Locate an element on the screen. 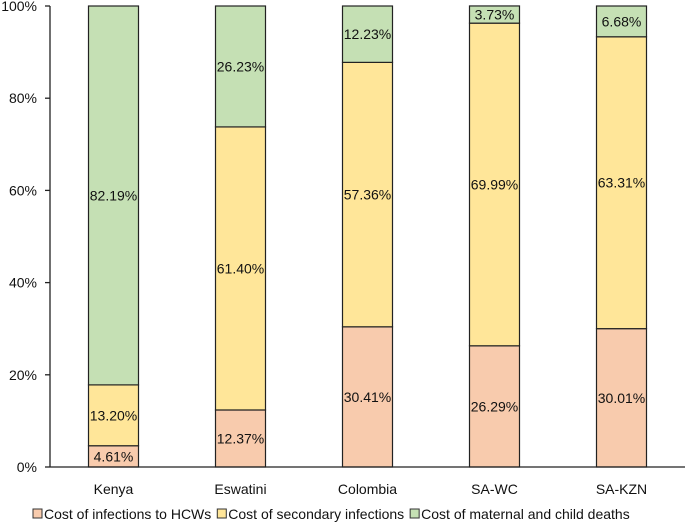 The height and width of the screenshot is (526, 685). data-label: 69.99% is located at coordinates (494, 184).